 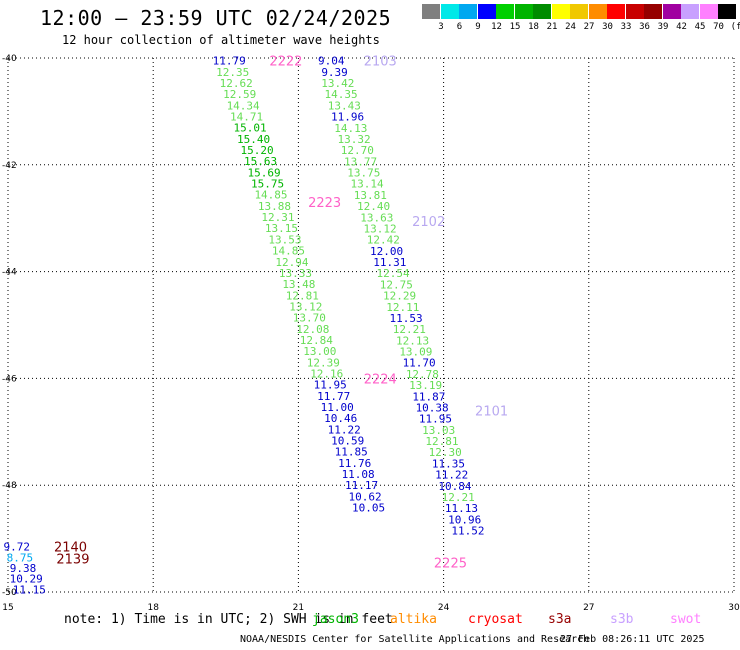 I want to click on pass-2225-label: 2225, so click(x=450, y=564).